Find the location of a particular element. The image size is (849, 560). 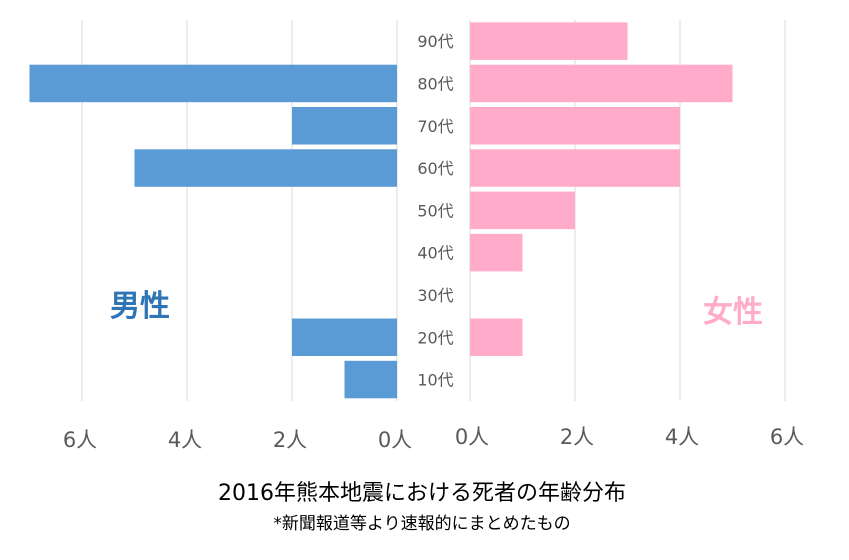

category-label-8: 10代 is located at coordinates (435, 380).